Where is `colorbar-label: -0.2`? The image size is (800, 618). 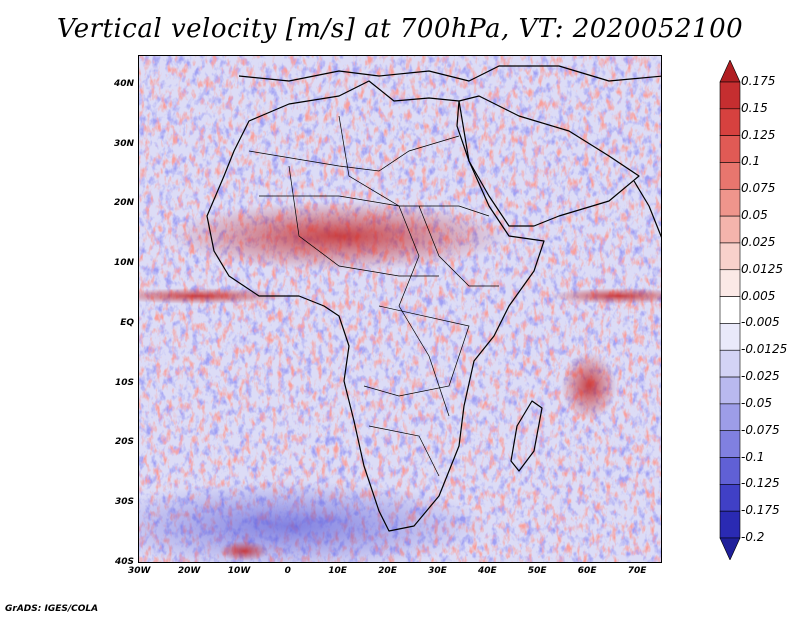 colorbar-label: -0.2 is located at coordinates (753, 537).